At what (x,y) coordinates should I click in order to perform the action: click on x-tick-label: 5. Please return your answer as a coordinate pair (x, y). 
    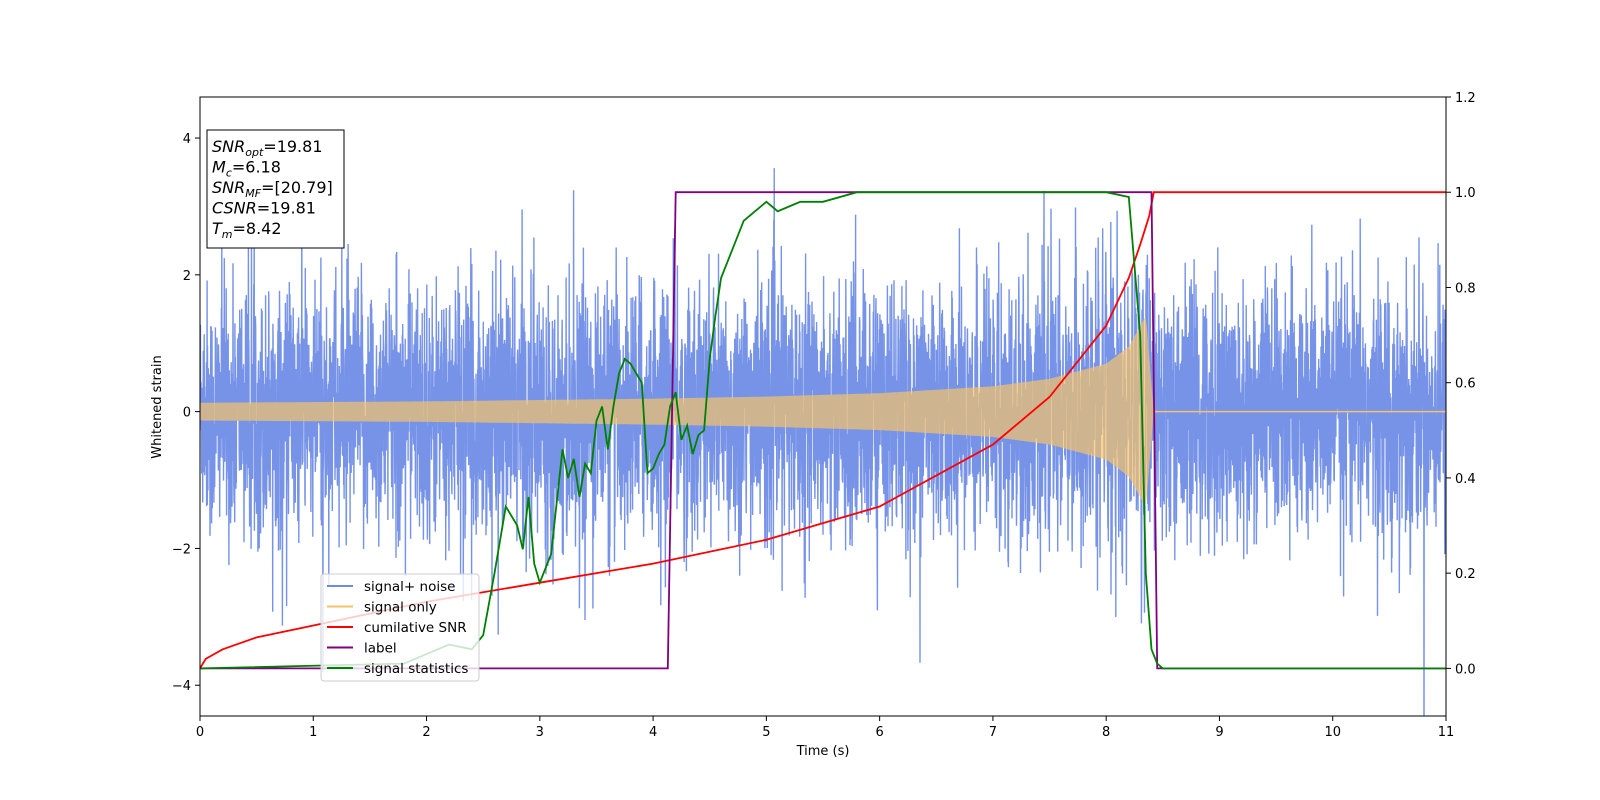
    Looking at the image, I should click on (766, 732).